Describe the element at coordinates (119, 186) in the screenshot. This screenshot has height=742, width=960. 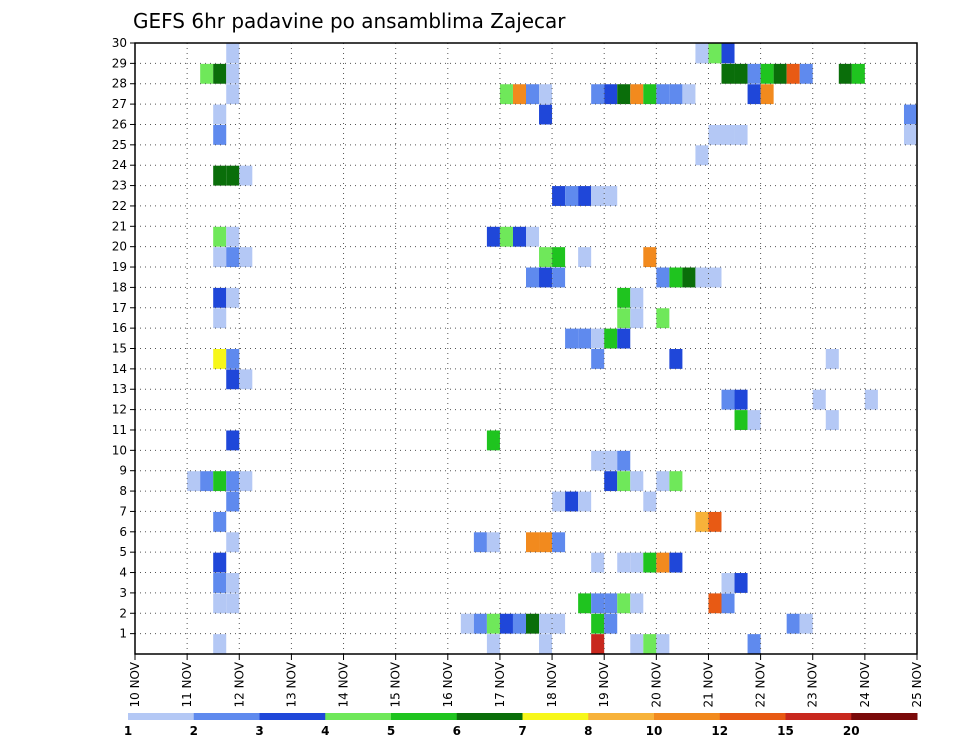
I see `y-tick-label: 23` at that location.